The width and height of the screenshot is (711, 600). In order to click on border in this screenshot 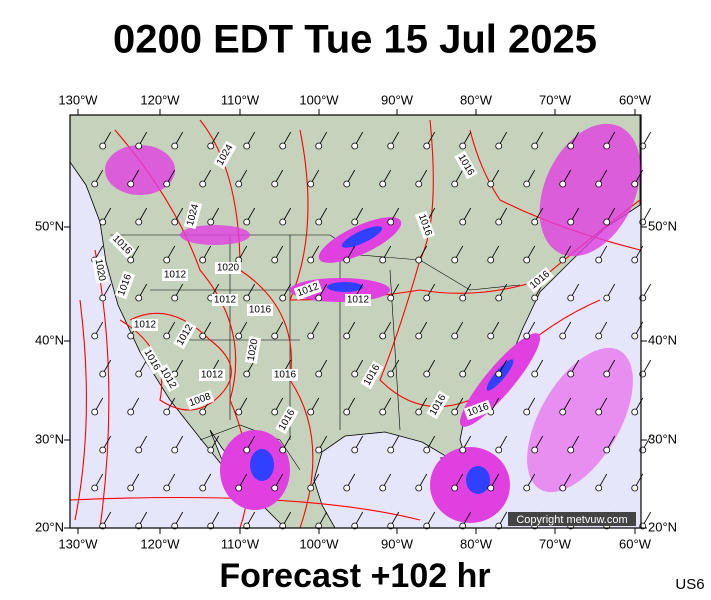, I will do `click(275, 337)`.